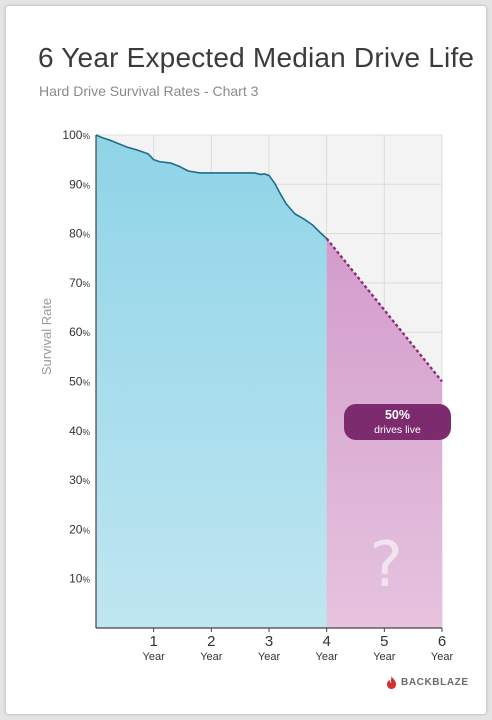  I want to click on y-tick-label: 90%, so click(79, 184).